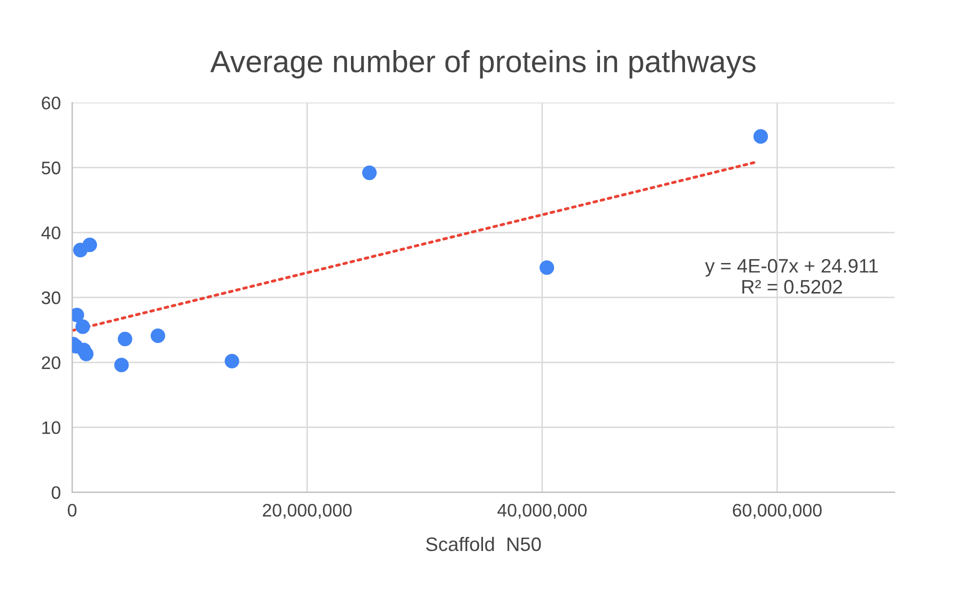 The width and height of the screenshot is (962, 604). What do you see at coordinates (483, 544) in the screenshot?
I see `x-axis-title: Scaffold N50` at bounding box center [483, 544].